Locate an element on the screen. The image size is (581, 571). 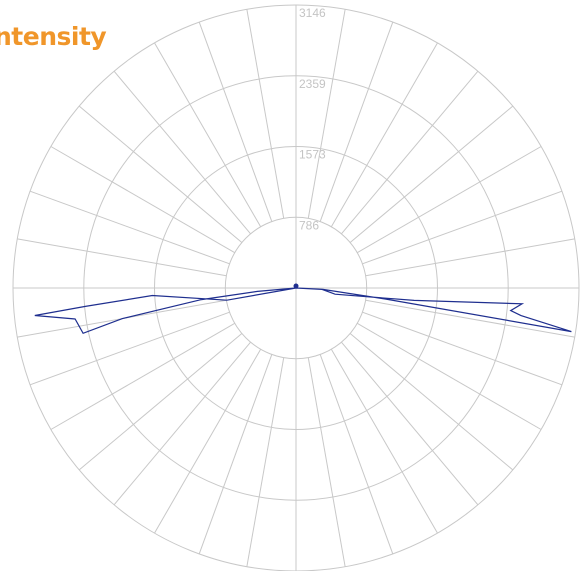
radial-tick-label: 1573 is located at coordinates (312, 155).